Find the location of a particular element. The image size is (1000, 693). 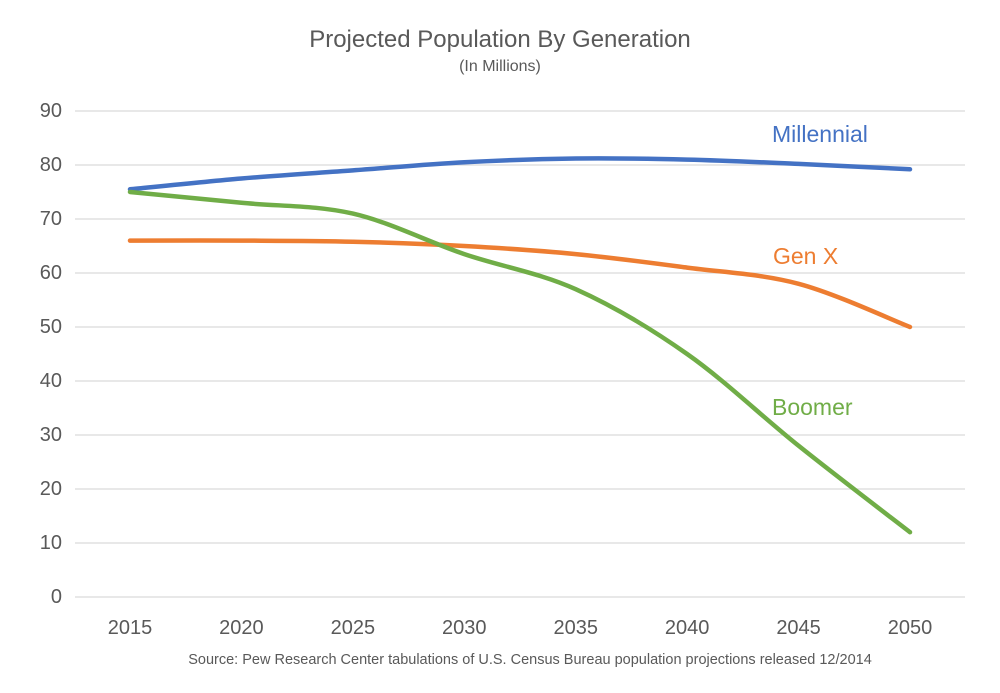

x-axis-label-2015: 2015 is located at coordinates (130, 628).